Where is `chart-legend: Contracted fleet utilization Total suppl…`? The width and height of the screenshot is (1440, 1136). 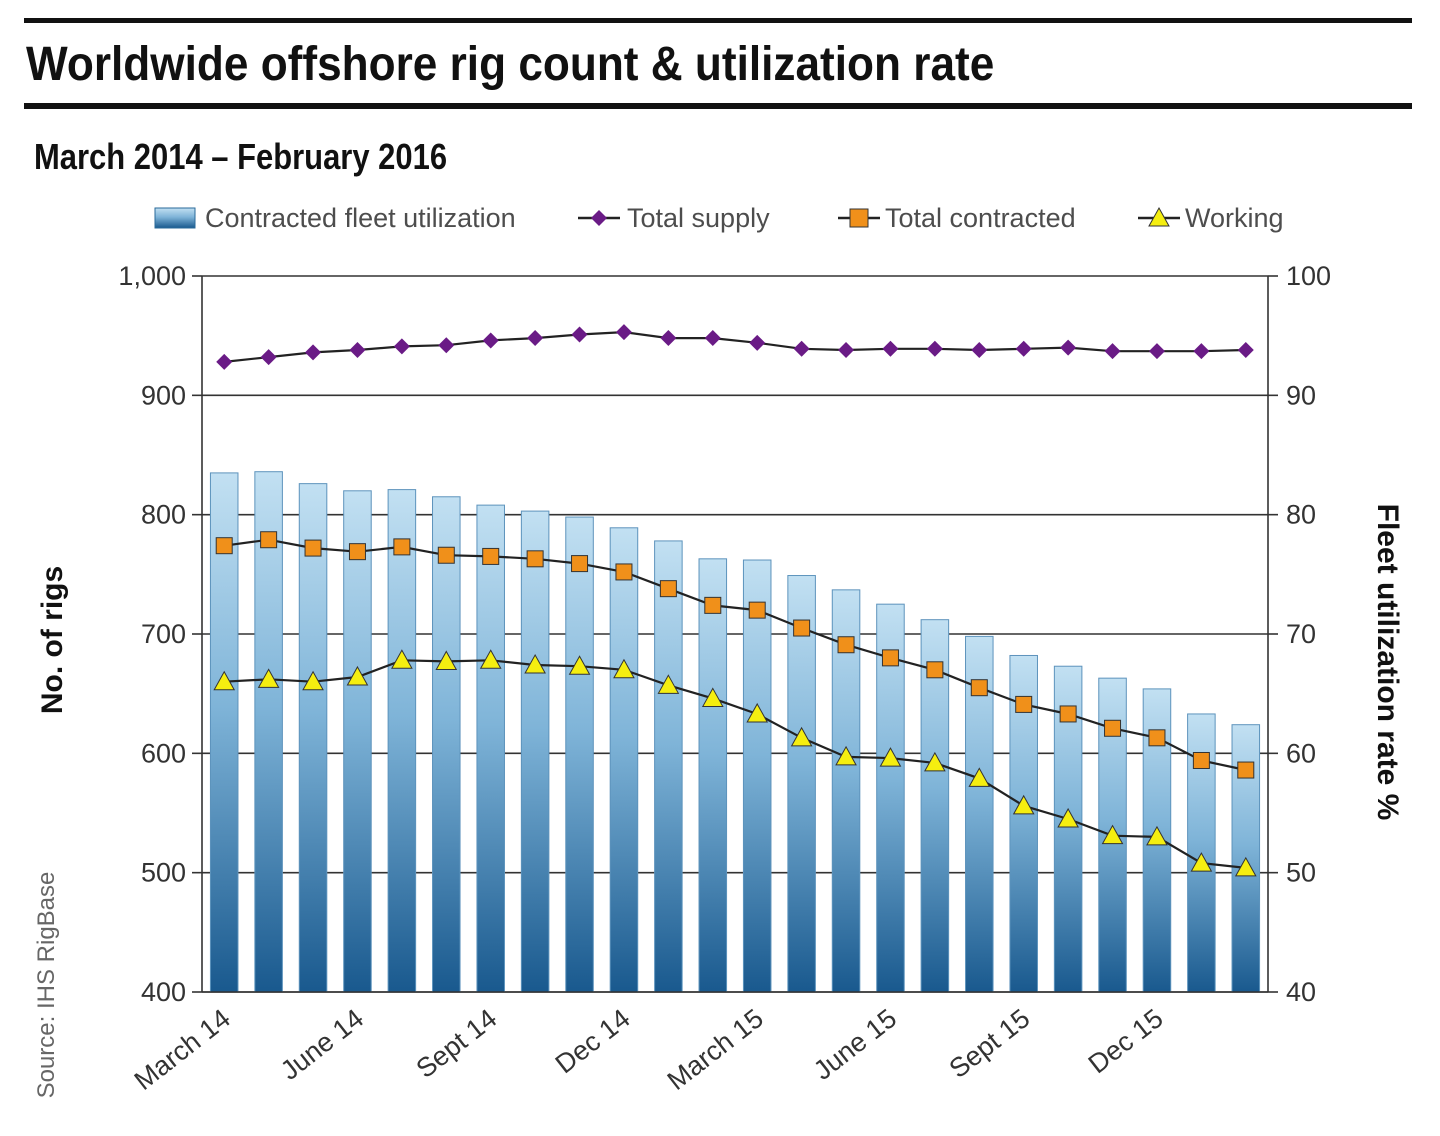
chart-legend: Contracted fleet utilization Total suppl… is located at coordinates (719, 218).